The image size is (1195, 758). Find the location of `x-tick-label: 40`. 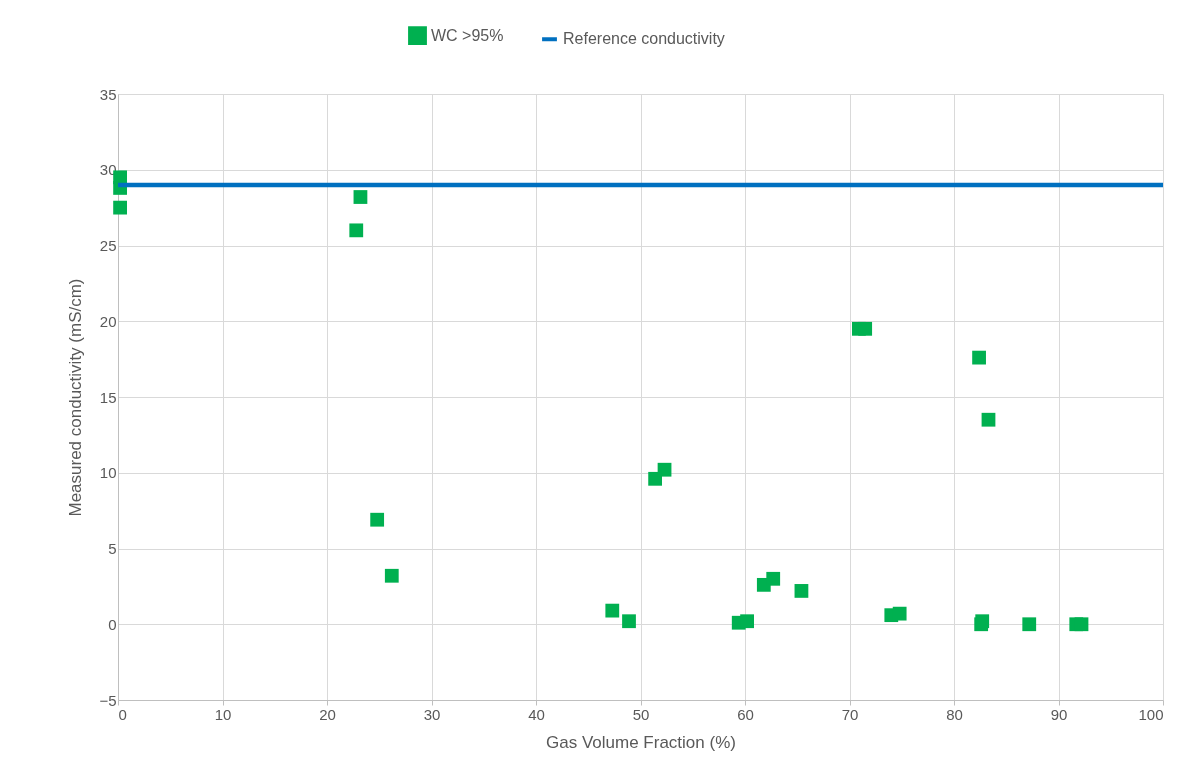

x-tick-label: 40 is located at coordinates (536, 714).